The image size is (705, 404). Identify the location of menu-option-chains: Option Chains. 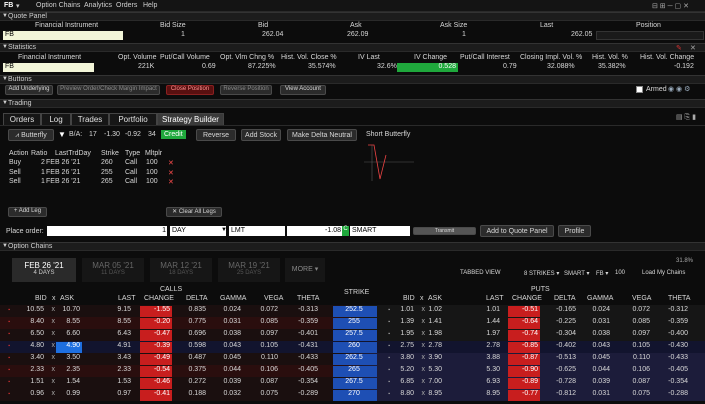
(58, 5).